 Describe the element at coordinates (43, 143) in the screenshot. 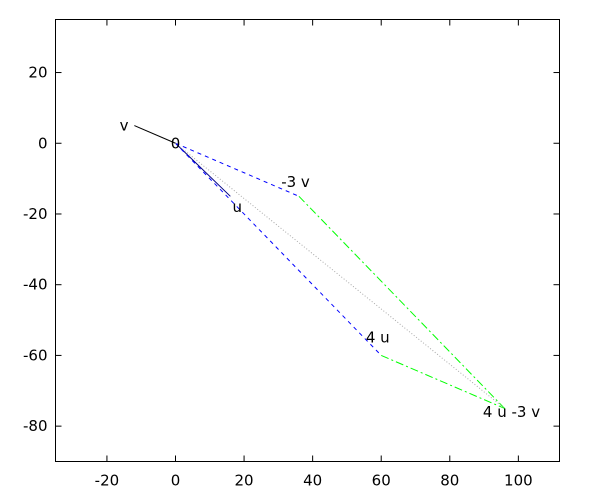

I see `y-tick-label: 0` at that location.